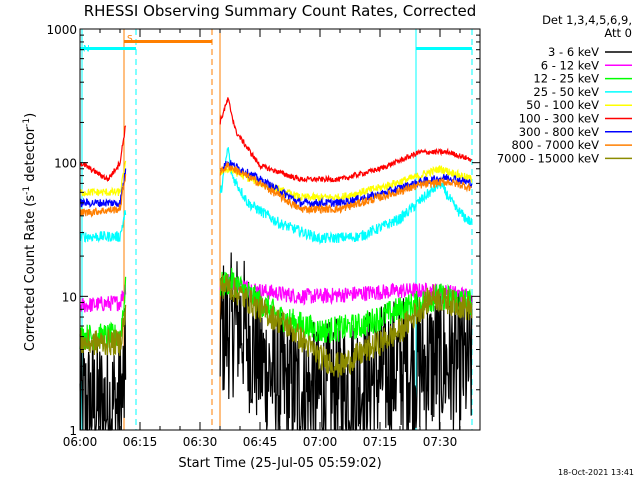 Image resolution: width=640 pixels, height=480 pixels. Describe the element at coordinates (130, 40) in the screenshot. I see `flag-label-s: S` at that location.